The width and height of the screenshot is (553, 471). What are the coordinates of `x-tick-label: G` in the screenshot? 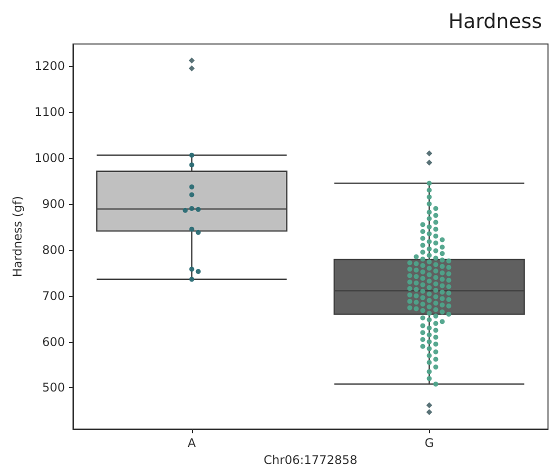 It's located at (429, 443).